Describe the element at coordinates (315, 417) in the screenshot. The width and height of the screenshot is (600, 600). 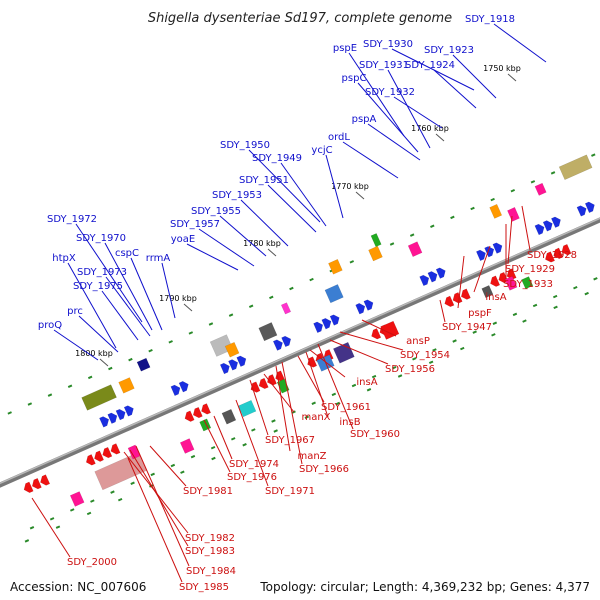
I see `bottom-gene-label: manX` at that location.